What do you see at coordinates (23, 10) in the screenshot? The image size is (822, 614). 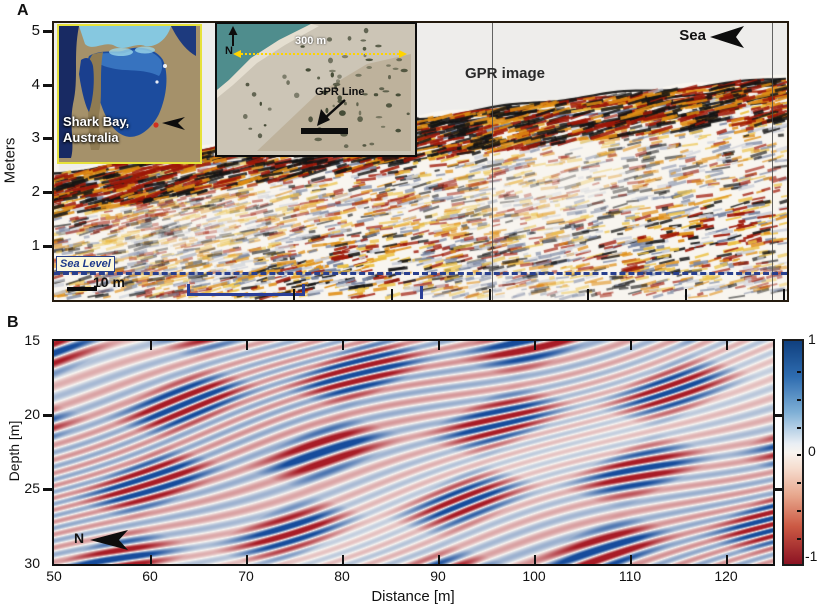 I see `panel-a-label: A` at bounding box center [23, 10].